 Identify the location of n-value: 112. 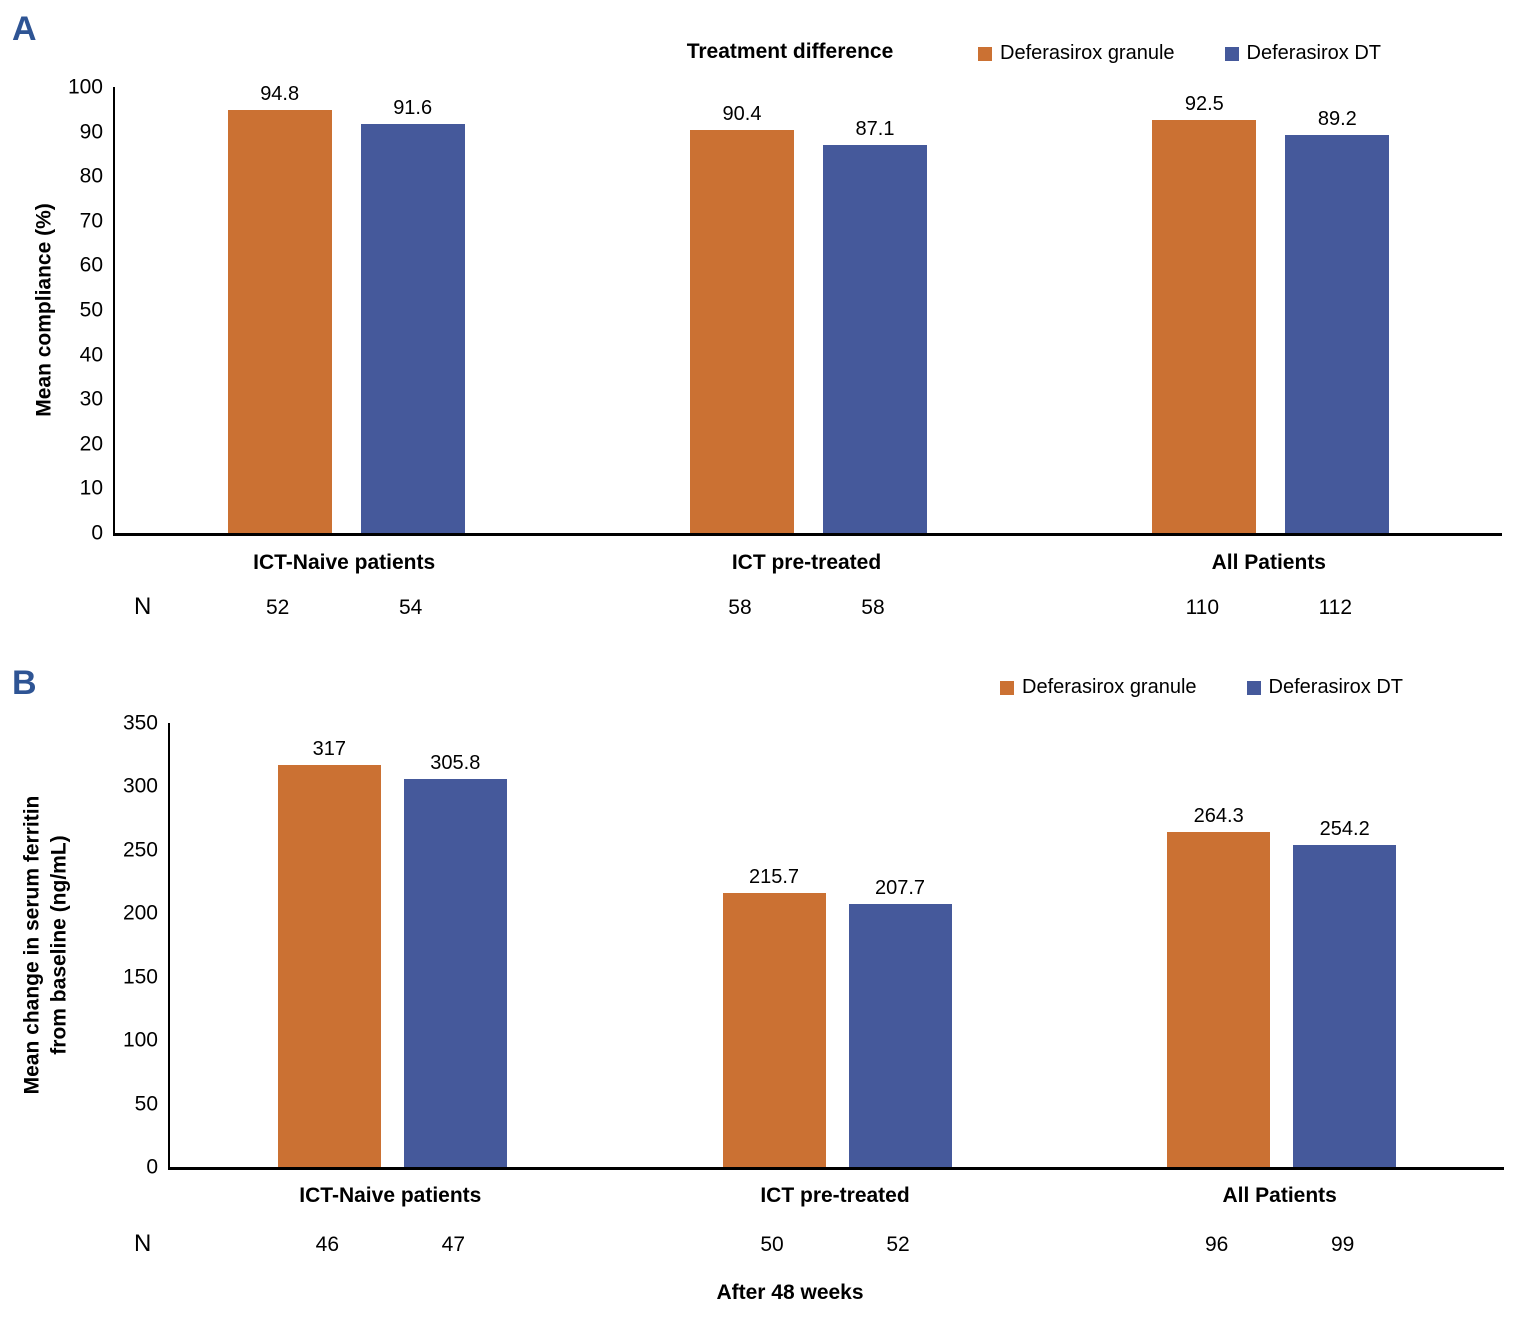
(1335, 607).